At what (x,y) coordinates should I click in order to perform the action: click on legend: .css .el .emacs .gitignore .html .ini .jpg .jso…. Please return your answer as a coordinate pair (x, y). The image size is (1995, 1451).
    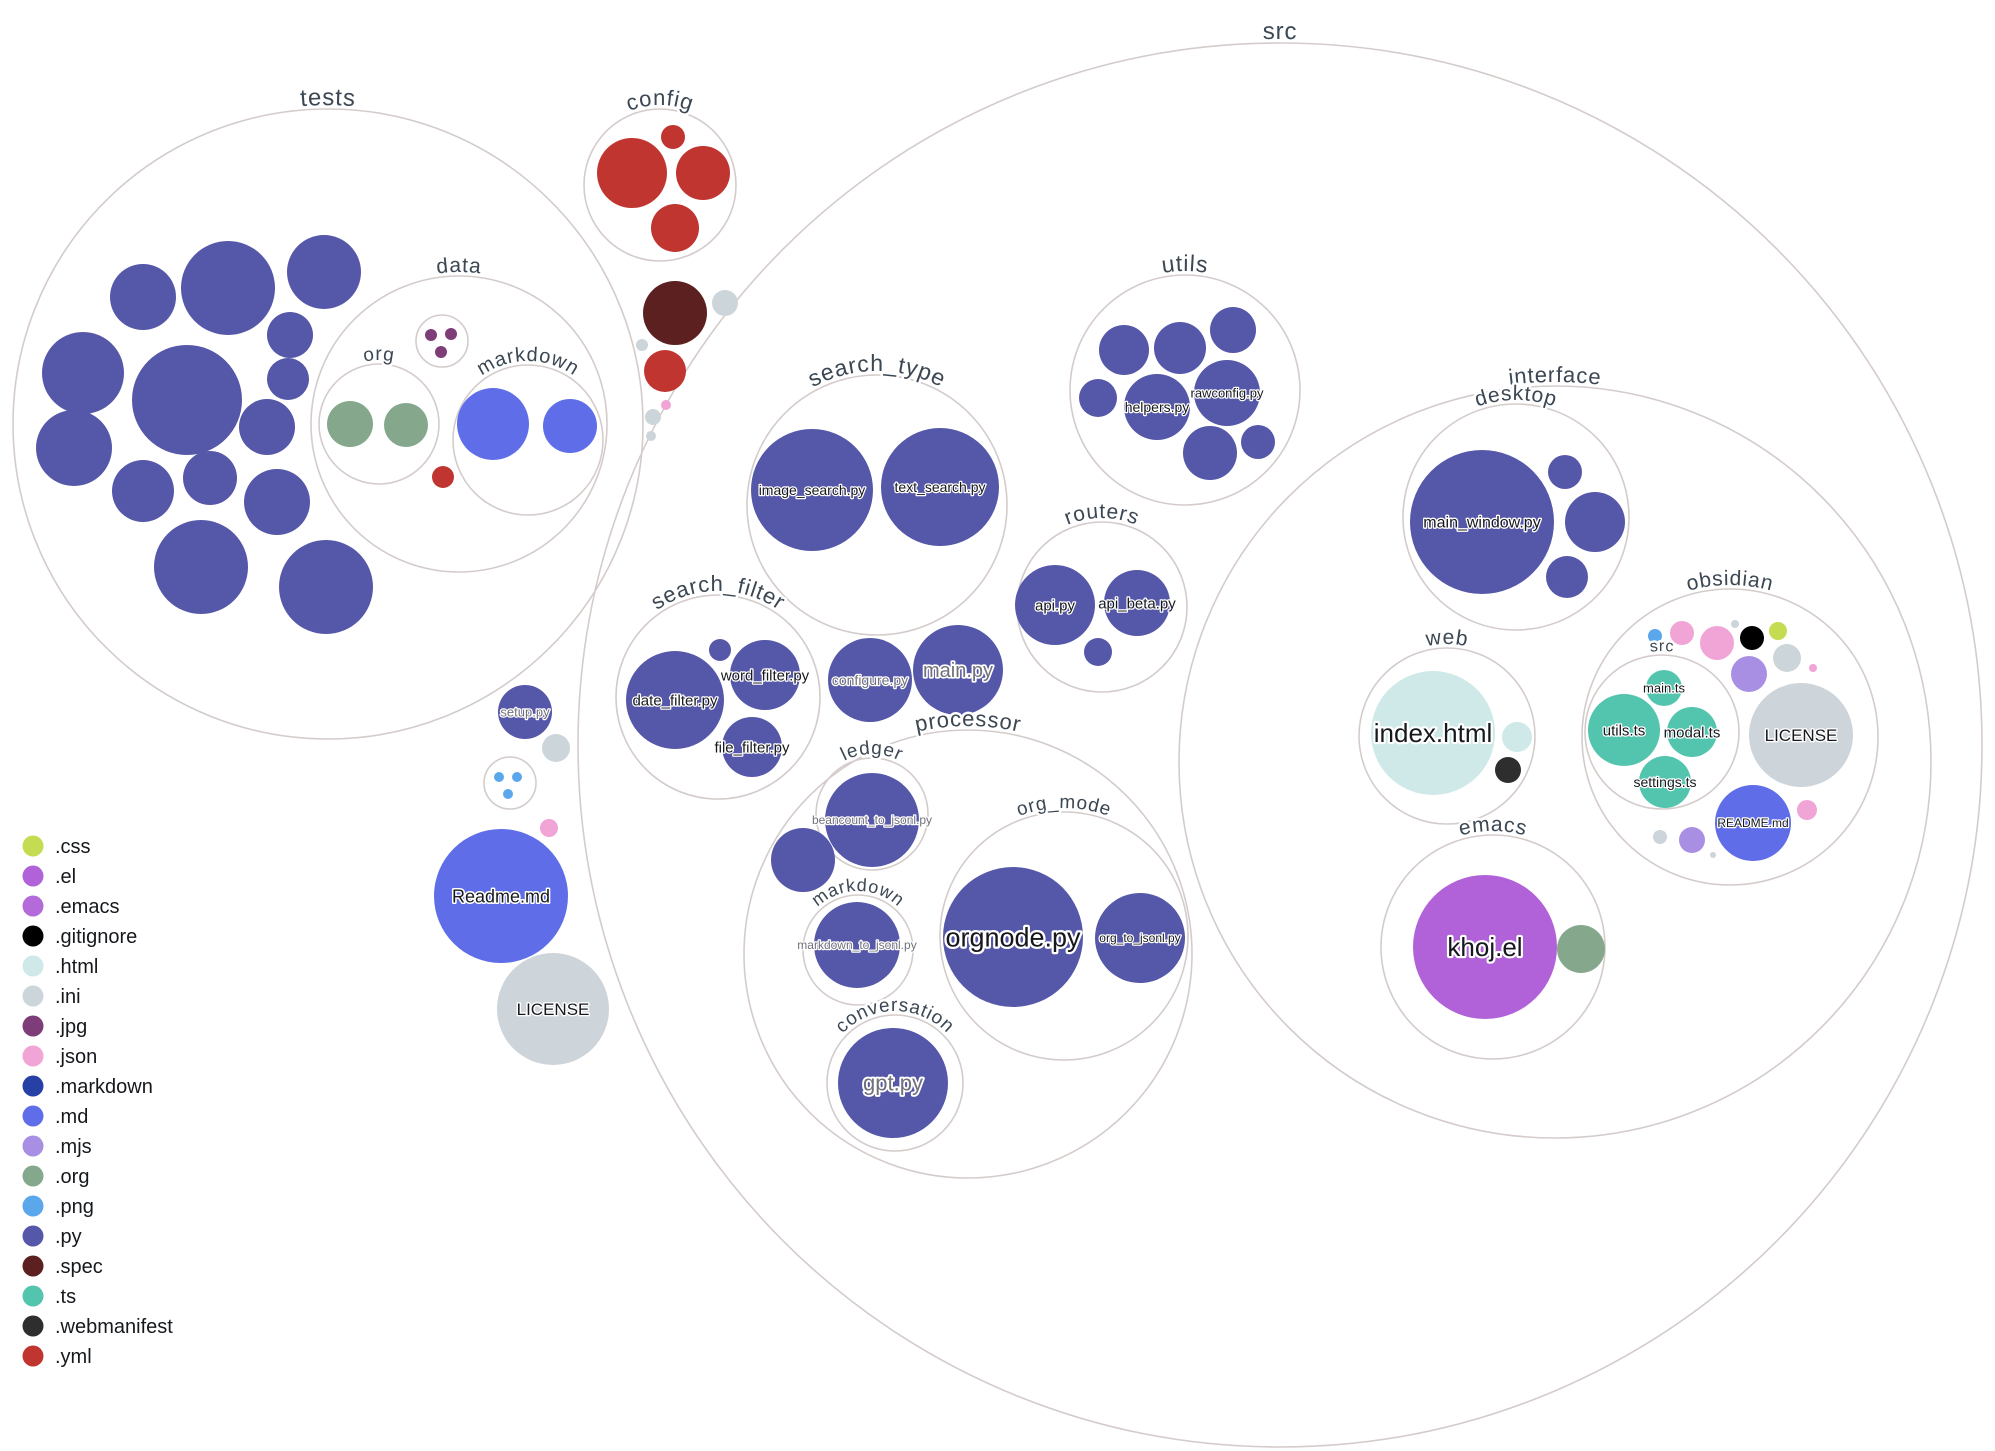
    Looking at the image, I should click on (97, 1101).